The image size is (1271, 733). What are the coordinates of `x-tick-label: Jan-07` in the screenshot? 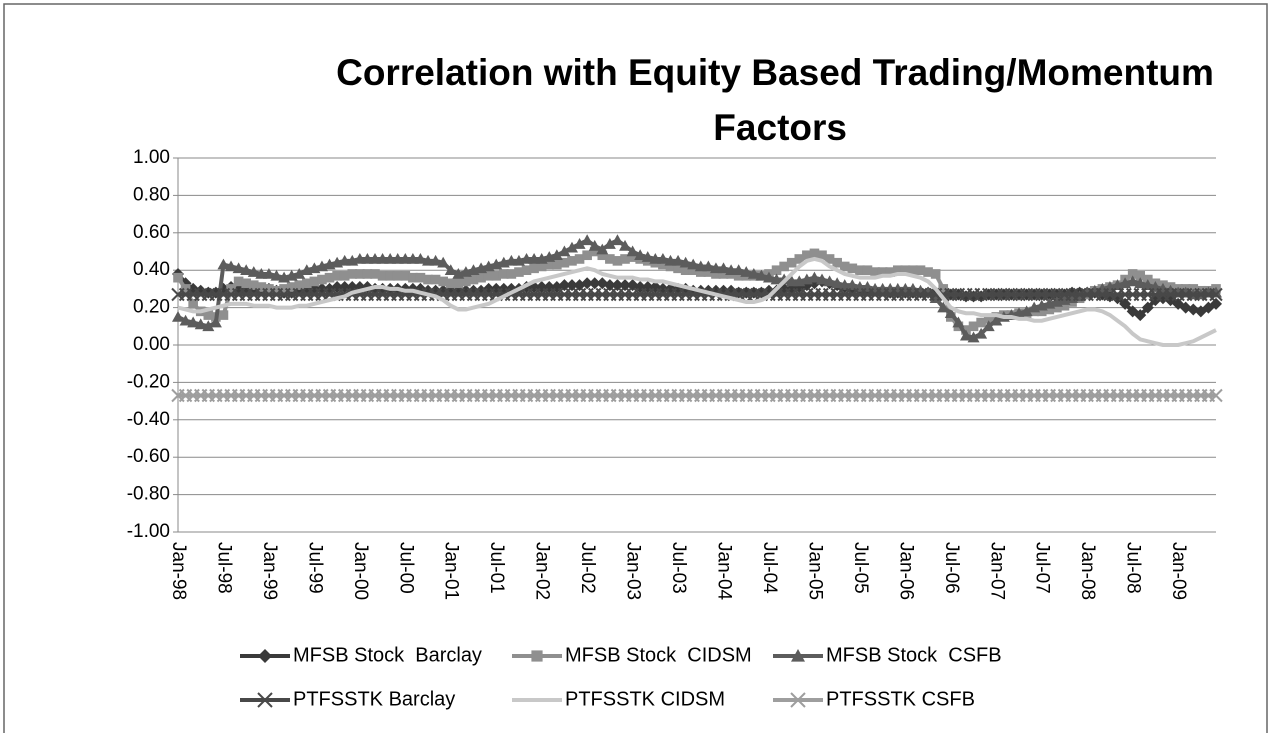 It's located at (996, 571).